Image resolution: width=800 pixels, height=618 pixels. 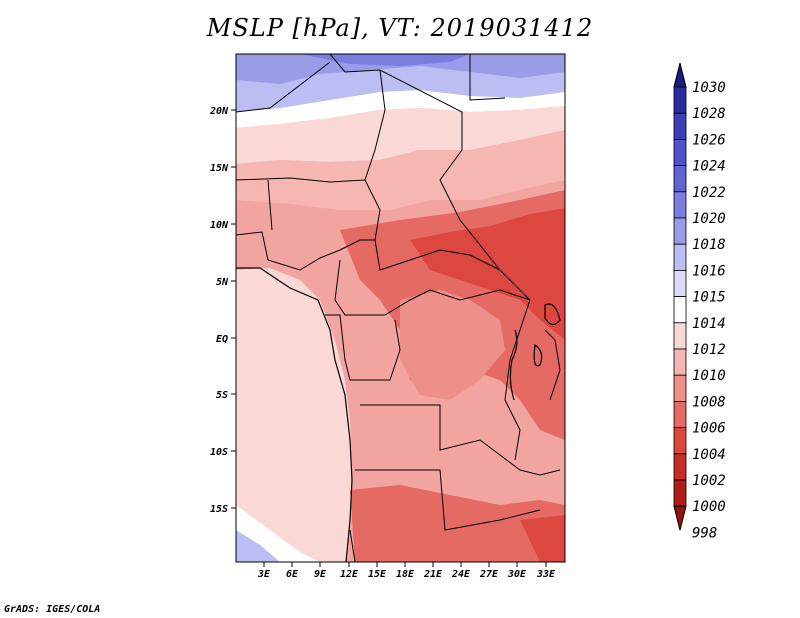 What do you see at coordinates (709, 298) in the screenshot?
I see `colorbar-label: 1015` at bounding box center [709, 298].